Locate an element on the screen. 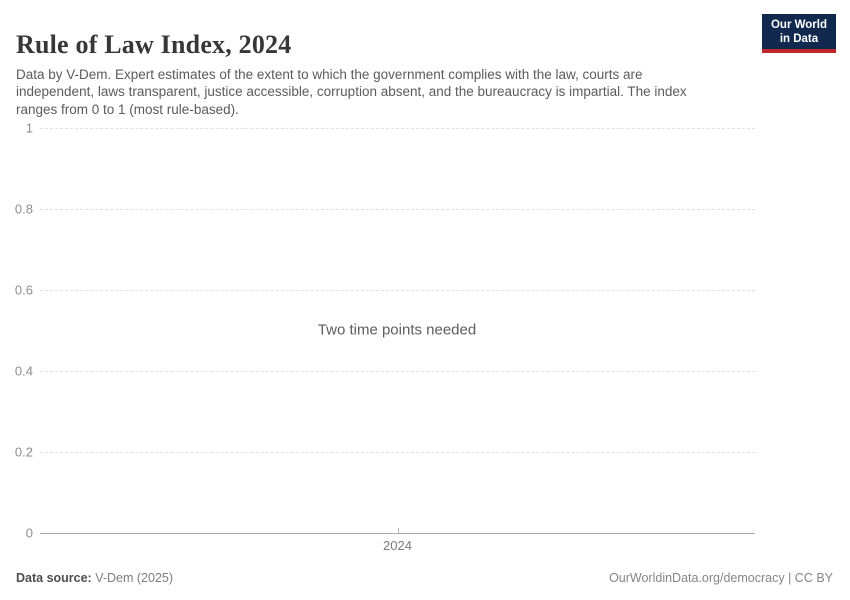  y-axis-tick-label: 0.6 is located at coordinates (23, 289).